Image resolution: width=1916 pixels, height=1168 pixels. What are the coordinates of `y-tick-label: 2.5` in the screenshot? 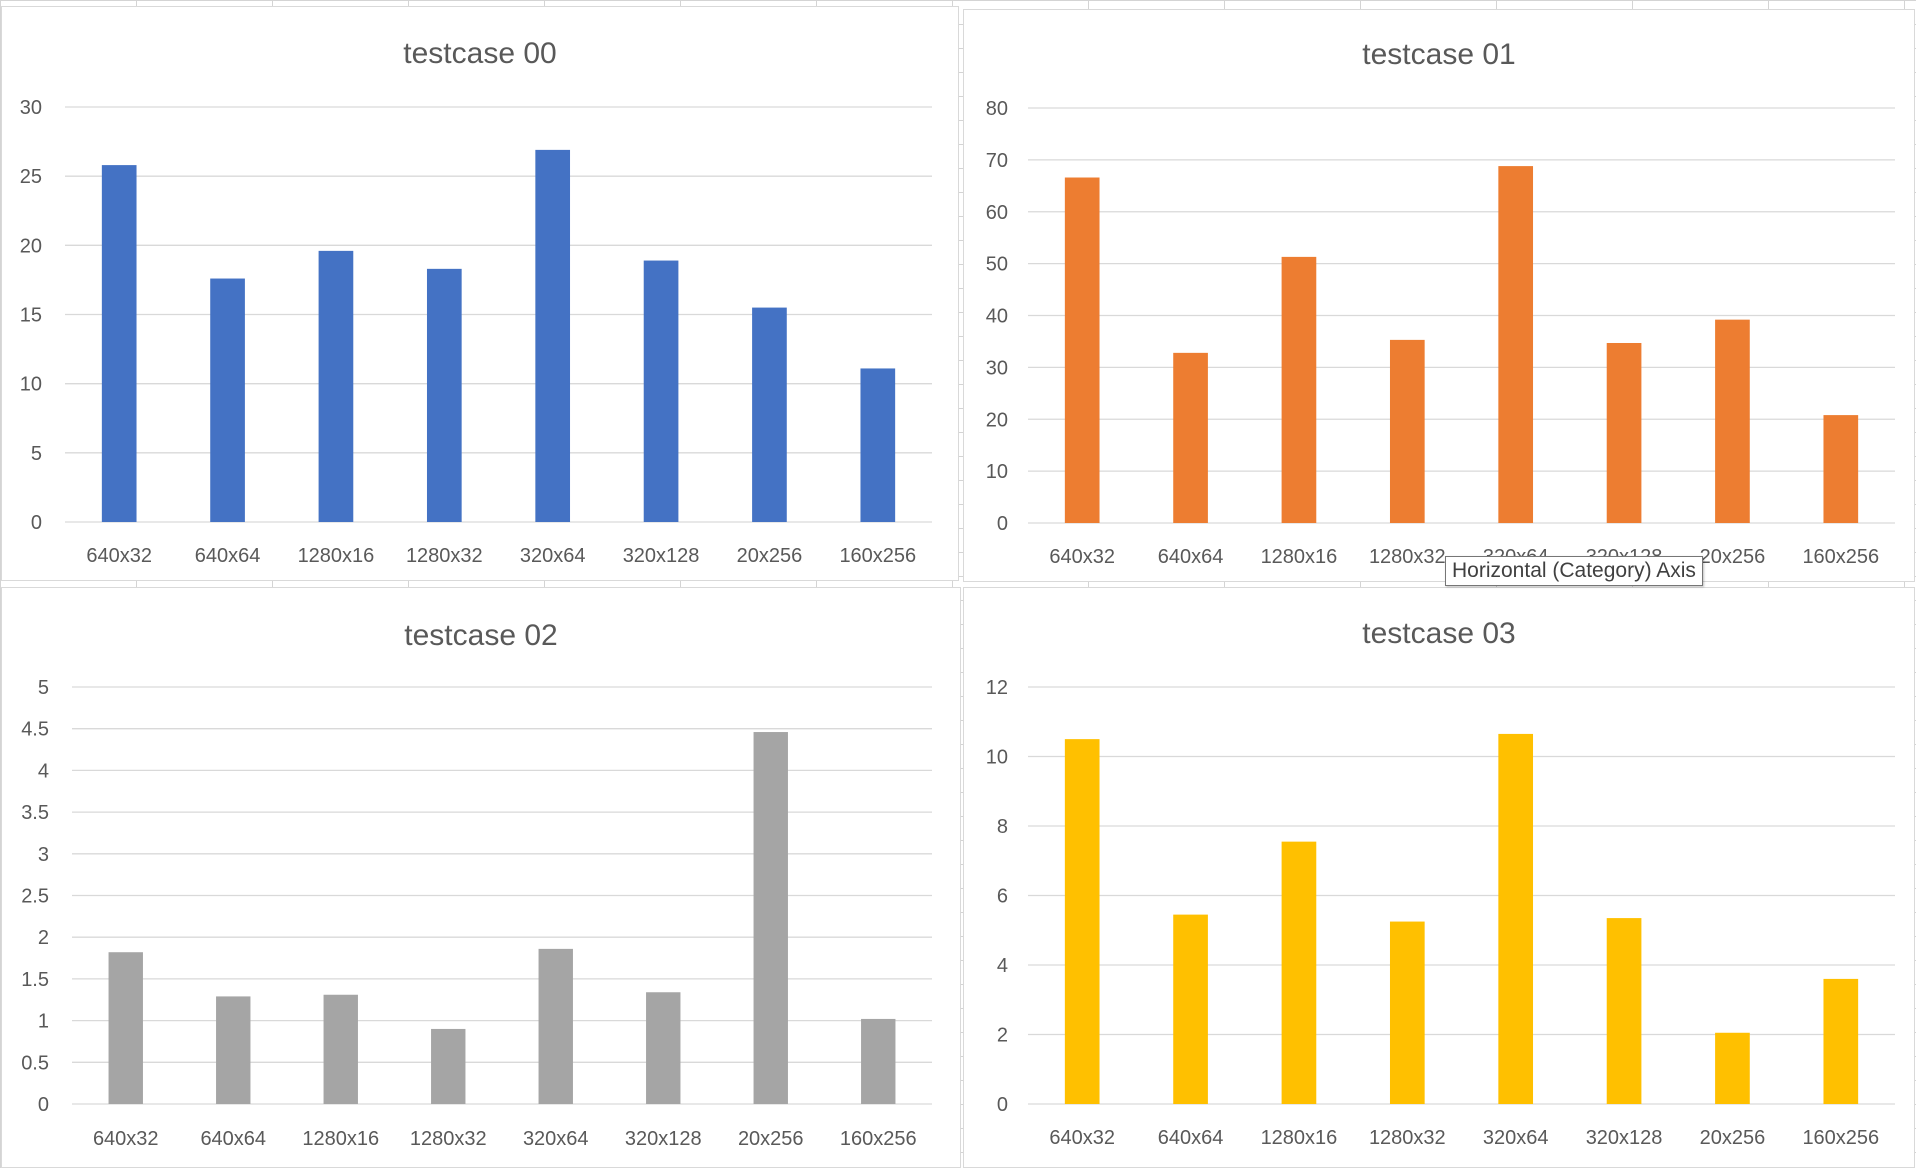 It's located at (35, 897).